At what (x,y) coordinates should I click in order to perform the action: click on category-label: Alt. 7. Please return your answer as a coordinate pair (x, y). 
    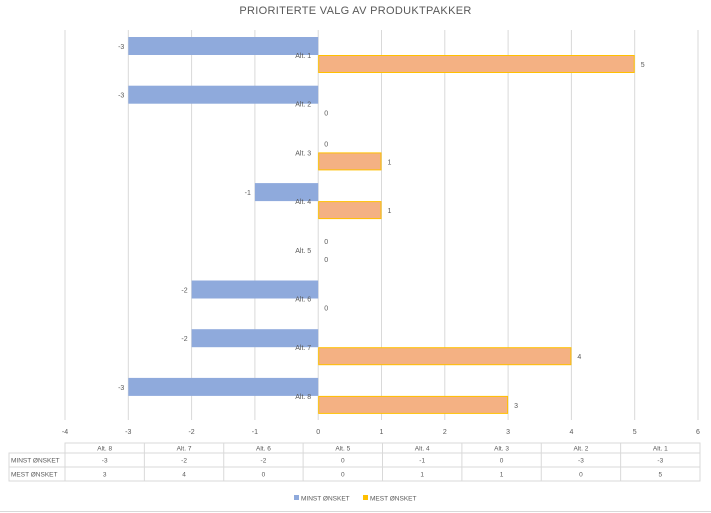
    Looking at the image, I should click on (303, 348).